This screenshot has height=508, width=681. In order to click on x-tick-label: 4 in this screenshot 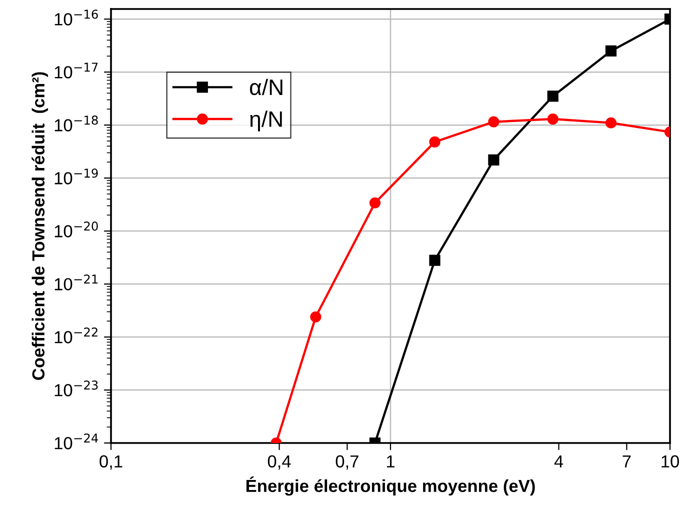, I will do `click(559, 461)`.